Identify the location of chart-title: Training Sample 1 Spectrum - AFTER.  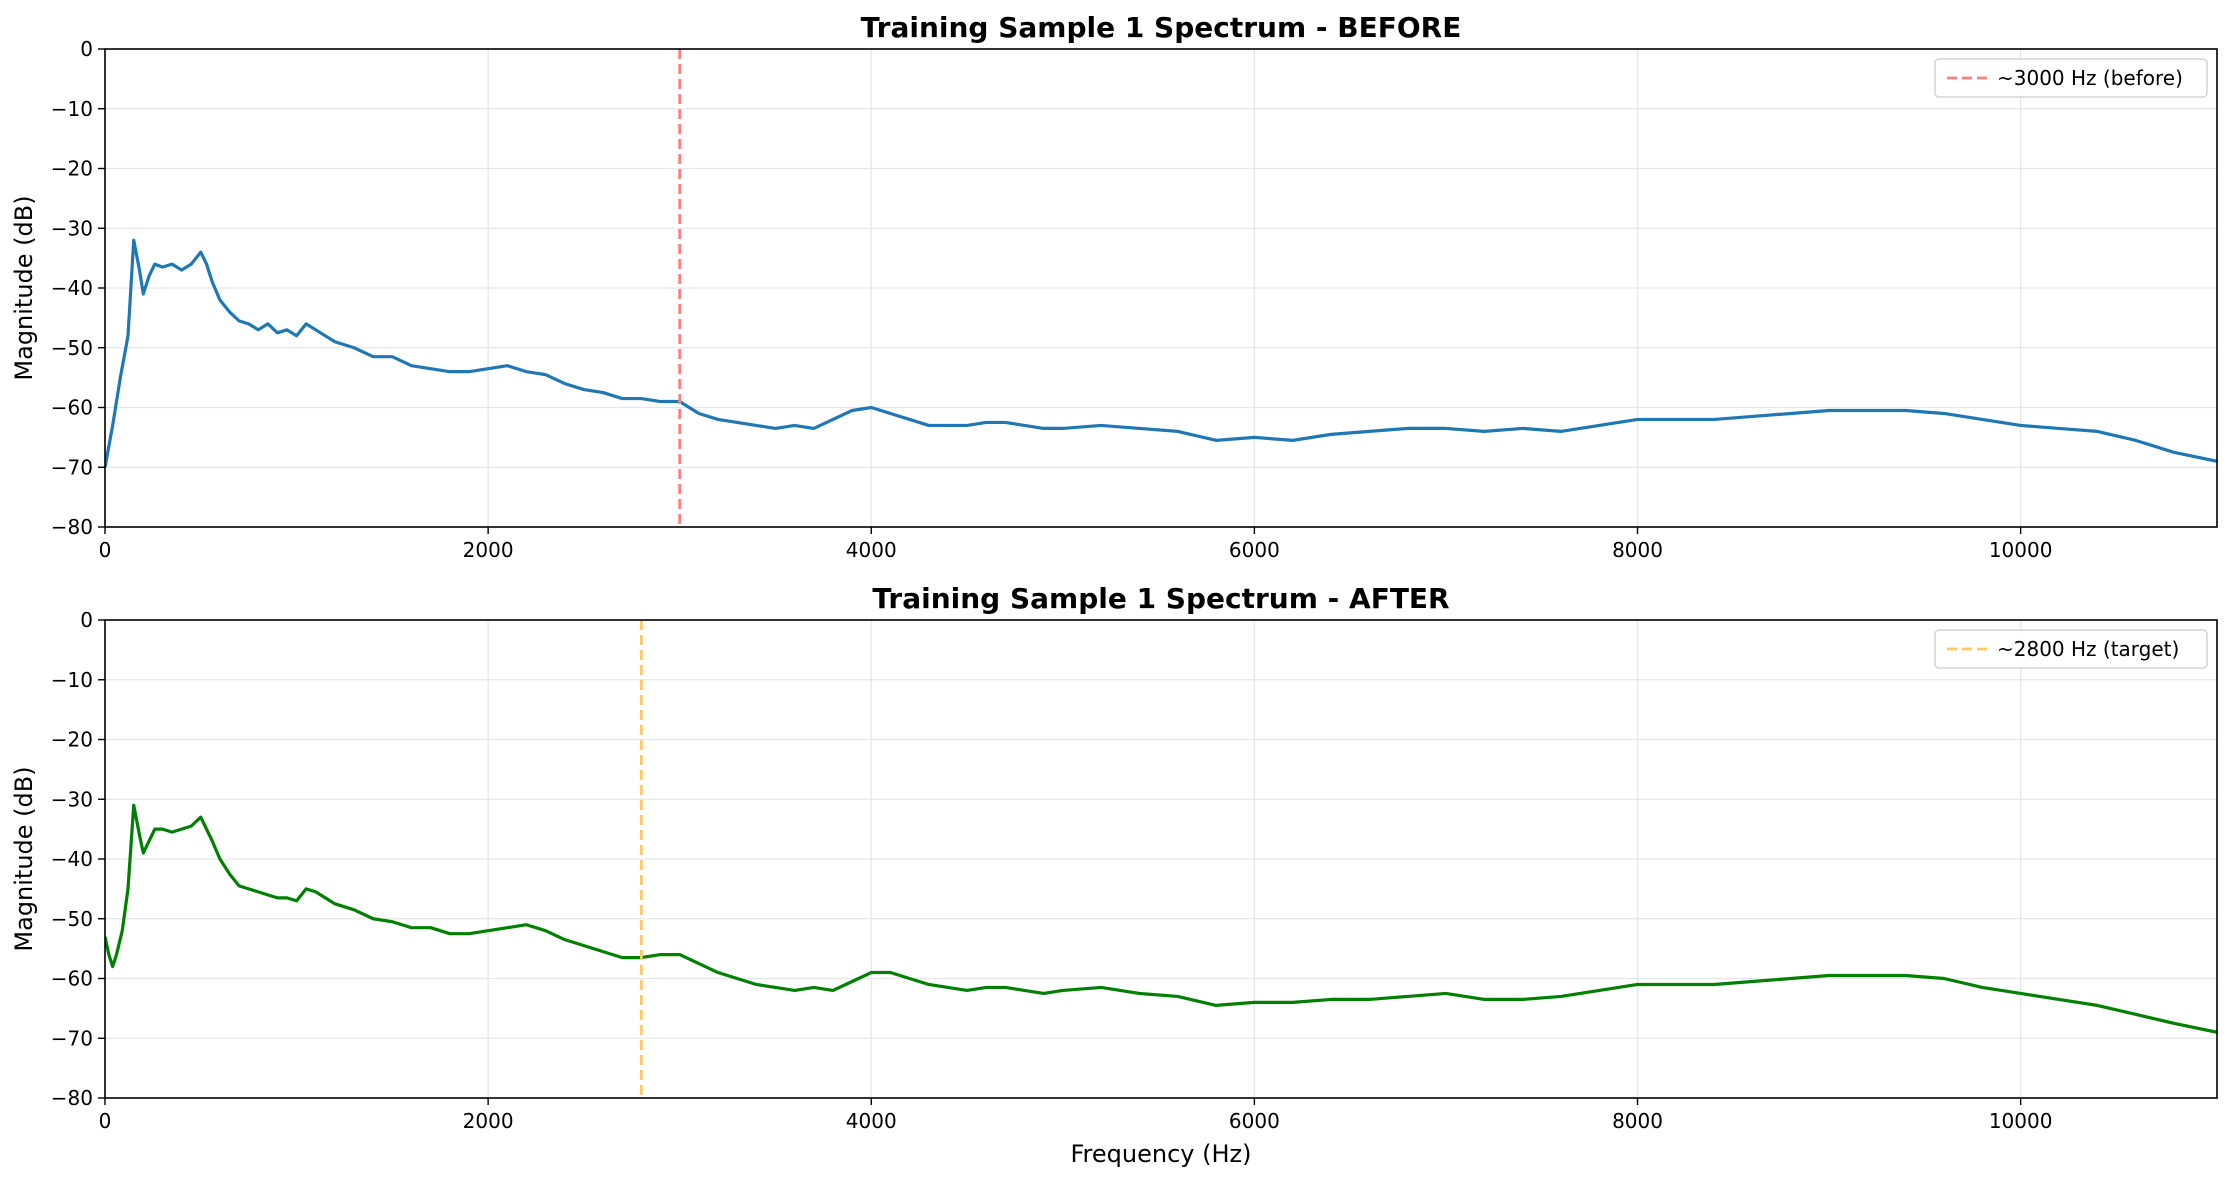
(1160, 598).